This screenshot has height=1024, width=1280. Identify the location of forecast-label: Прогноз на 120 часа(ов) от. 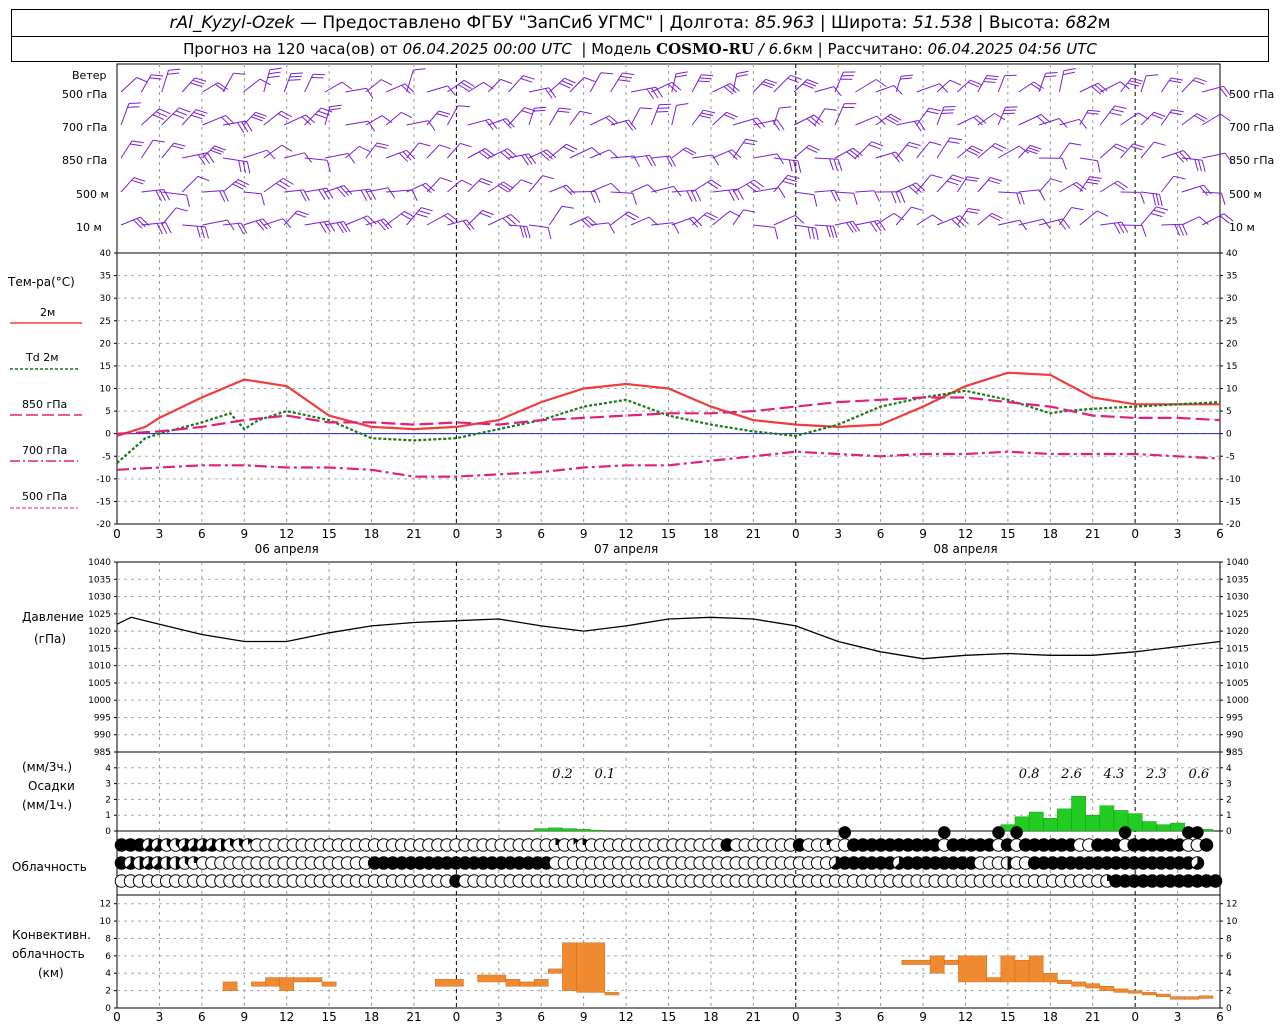
(290, 49).